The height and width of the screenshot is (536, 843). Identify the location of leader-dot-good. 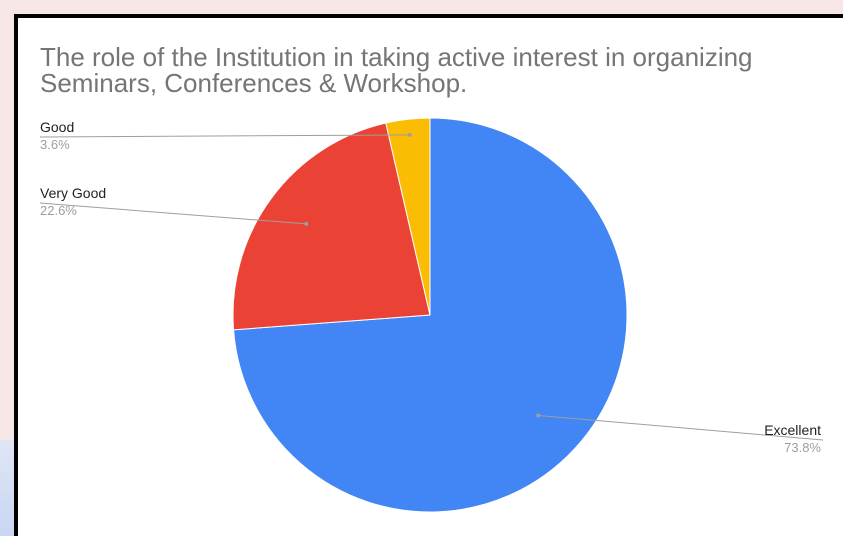
(409, 134).